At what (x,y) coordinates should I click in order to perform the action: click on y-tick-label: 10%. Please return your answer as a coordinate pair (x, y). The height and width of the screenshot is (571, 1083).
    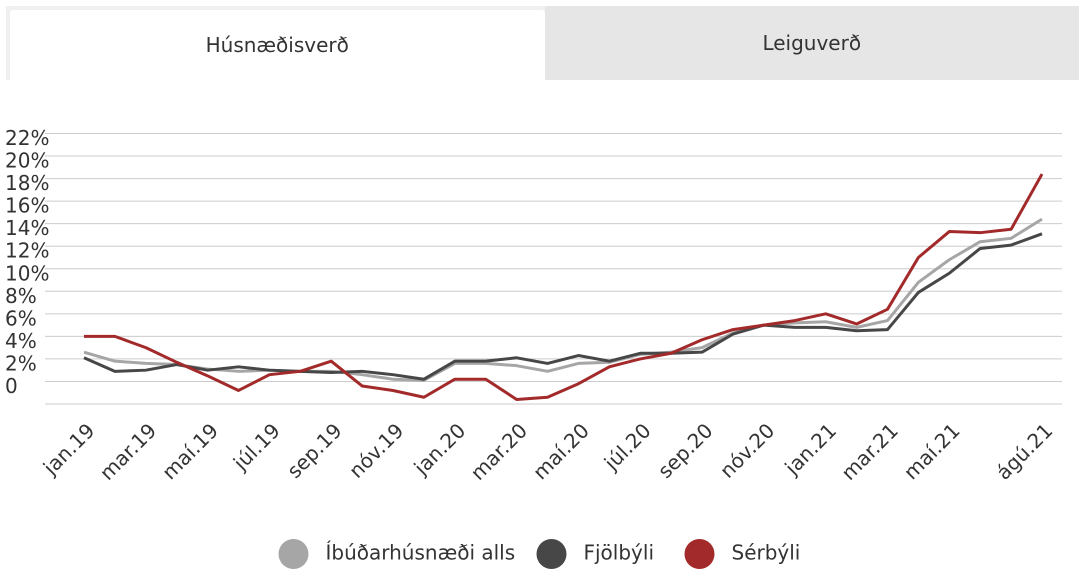
    Looking at the image, I should click on (27, 273).